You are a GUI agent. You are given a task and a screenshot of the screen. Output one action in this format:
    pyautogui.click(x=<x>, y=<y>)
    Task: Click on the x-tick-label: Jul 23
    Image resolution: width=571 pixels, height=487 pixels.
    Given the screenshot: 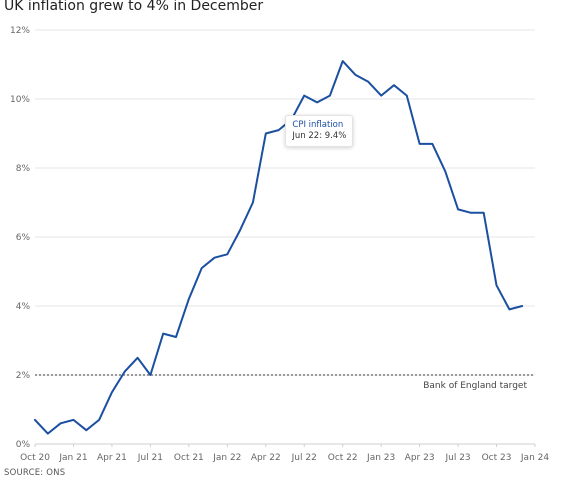 What is the action you would take?
    pyautogui.click(x=457, y=458)
    